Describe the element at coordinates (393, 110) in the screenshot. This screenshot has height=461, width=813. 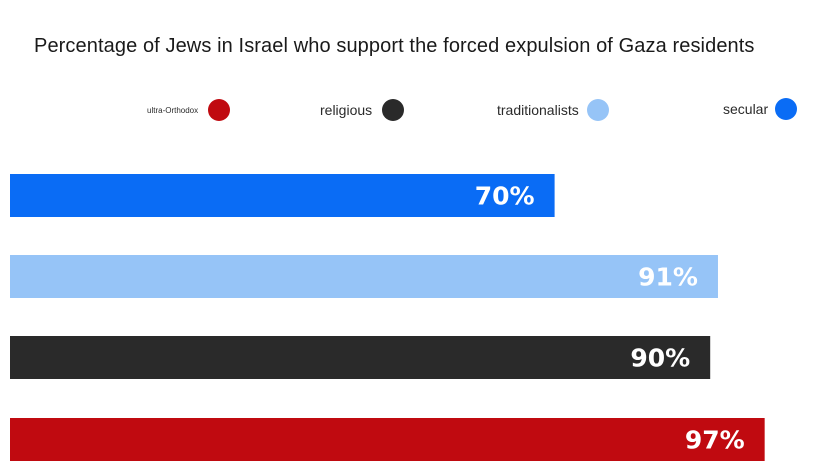
I see `legend-swatch-religious` at that location.